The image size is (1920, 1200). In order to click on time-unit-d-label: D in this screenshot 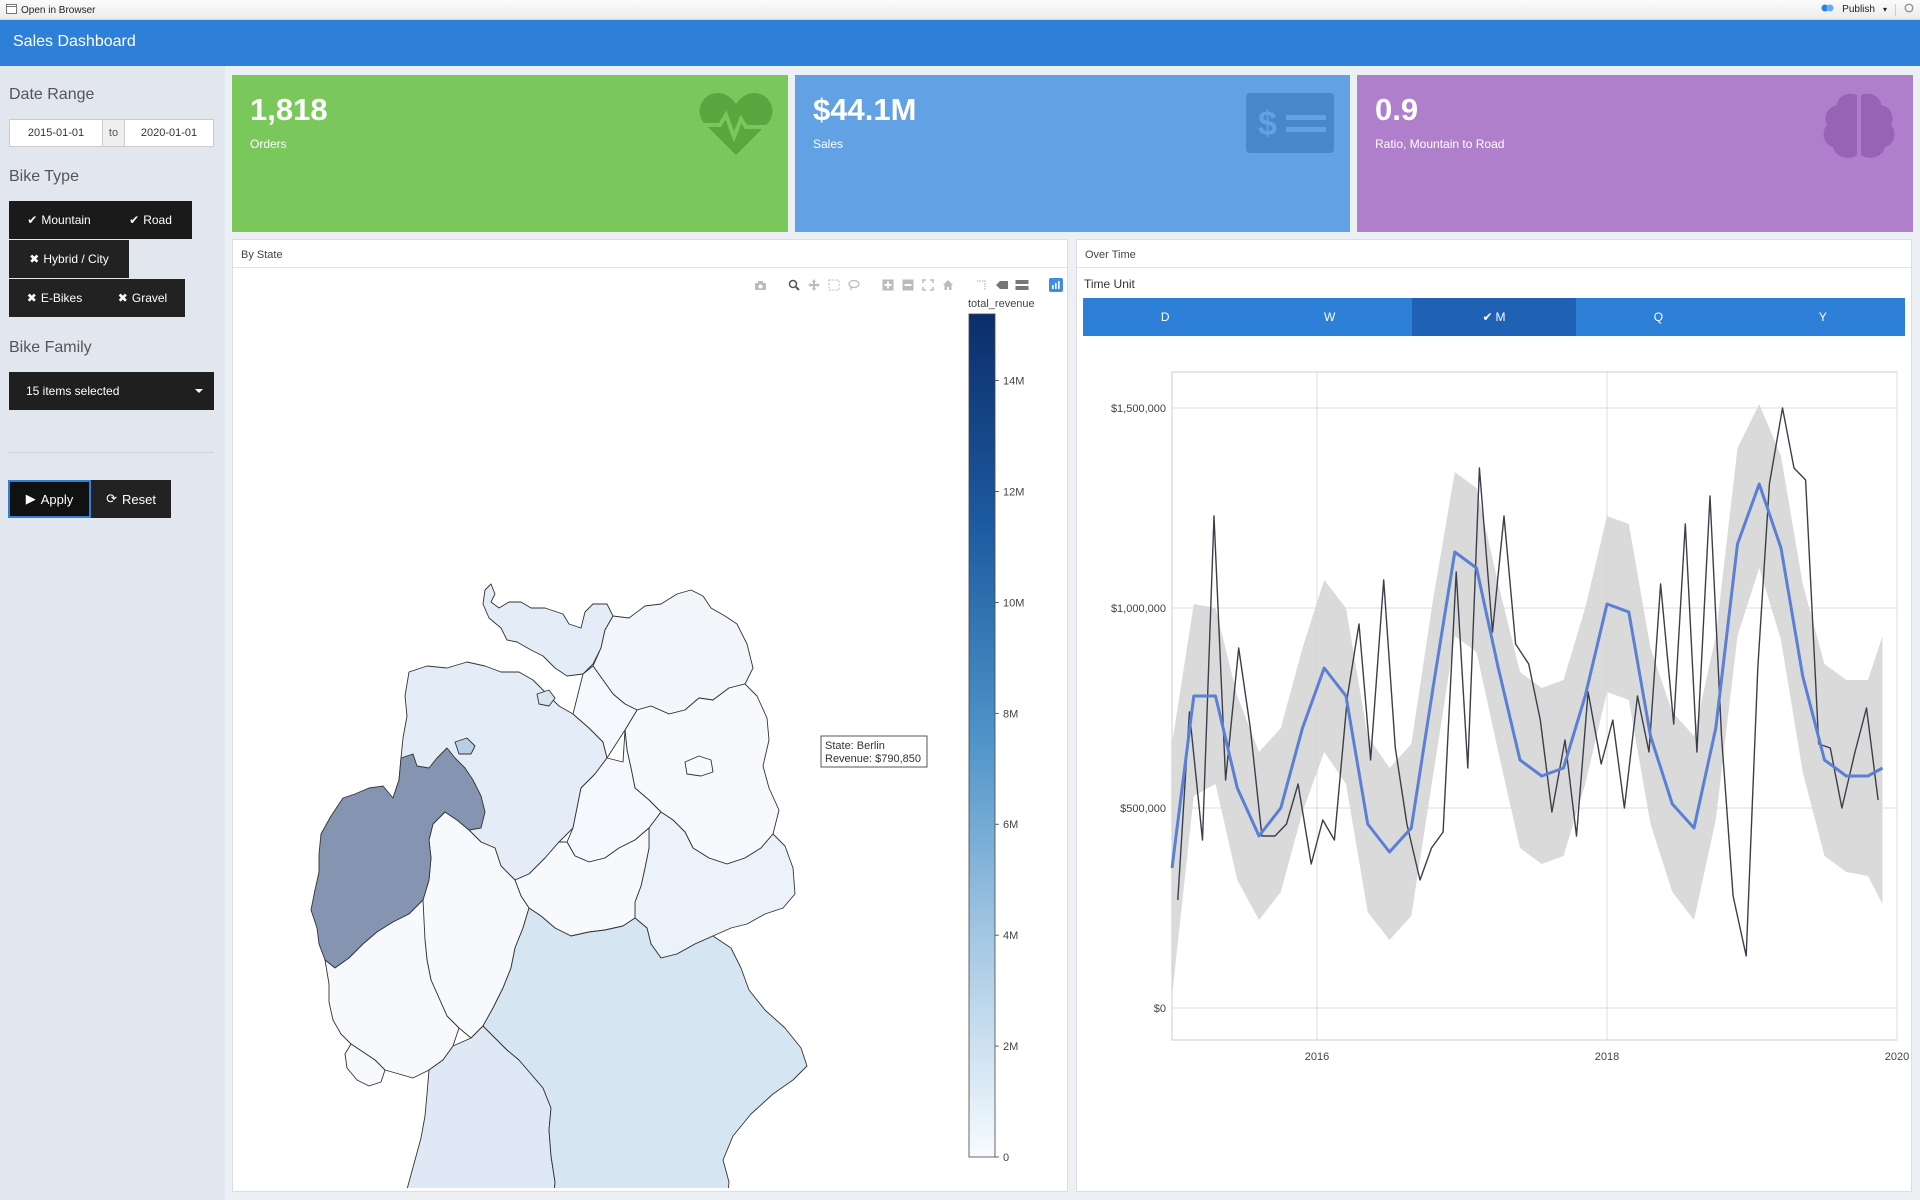, I will do `click(1165, 317)`.